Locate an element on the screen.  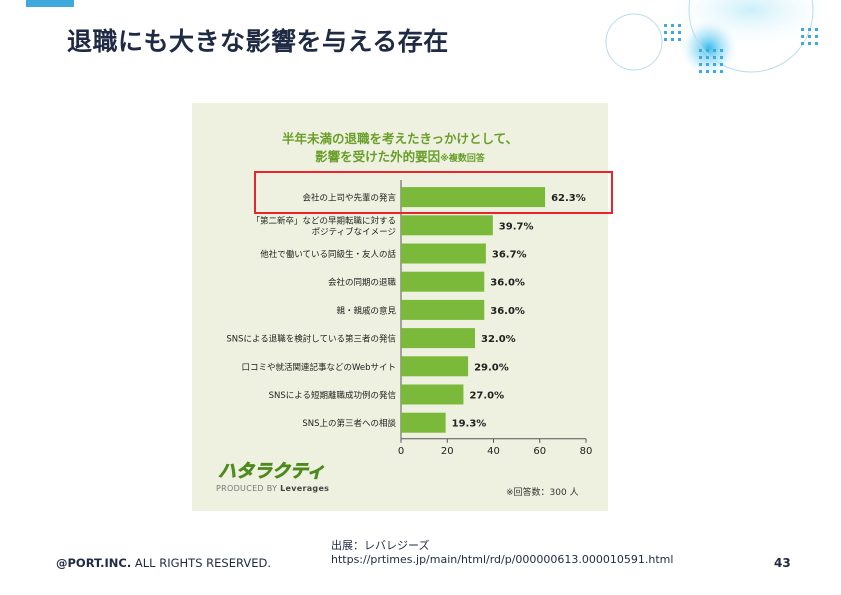
chart-title-main: 影響を受けた外的要因 is located at coordinates (378, 156).